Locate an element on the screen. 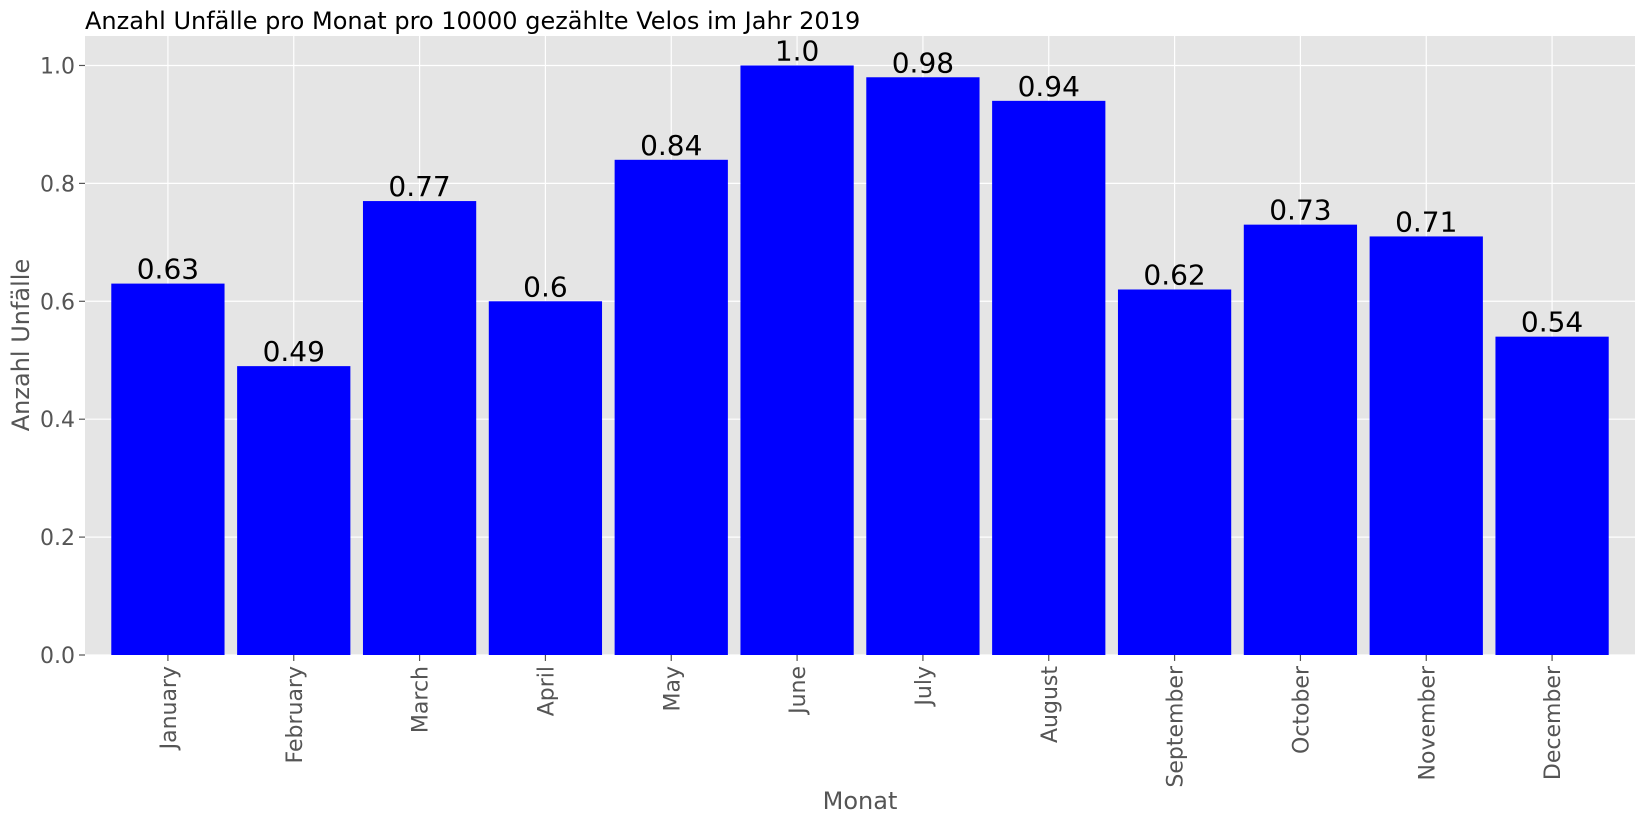  x-tick-label: June is located at coordinates (798, 691).